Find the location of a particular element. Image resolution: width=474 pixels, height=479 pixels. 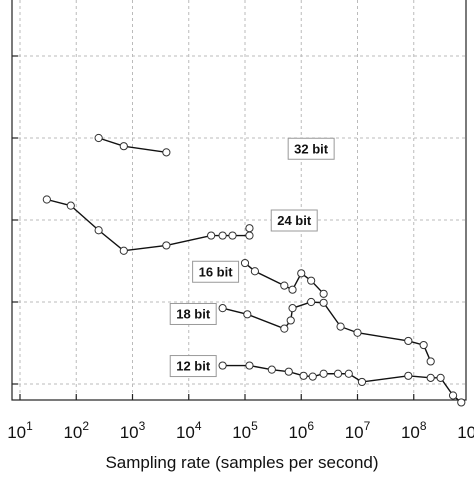

series-32-bit is located at coordinates (132, 145).